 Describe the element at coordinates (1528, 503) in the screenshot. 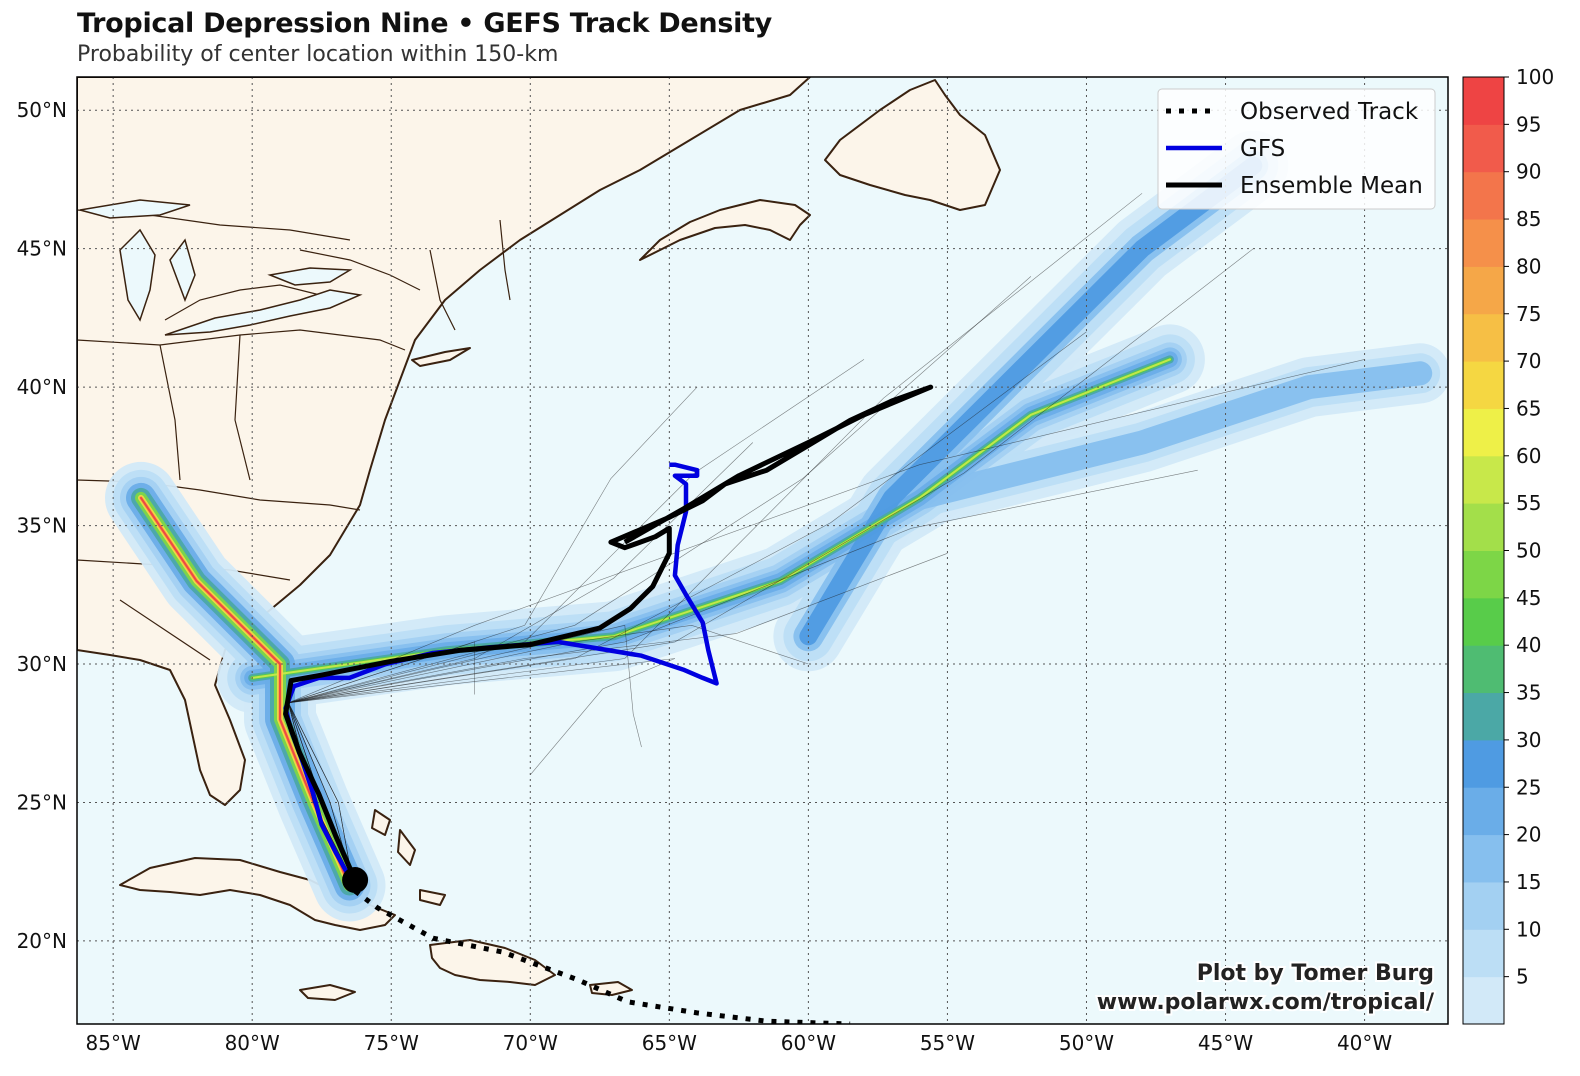

I see `colorbar-tick-label: 55` at that location.